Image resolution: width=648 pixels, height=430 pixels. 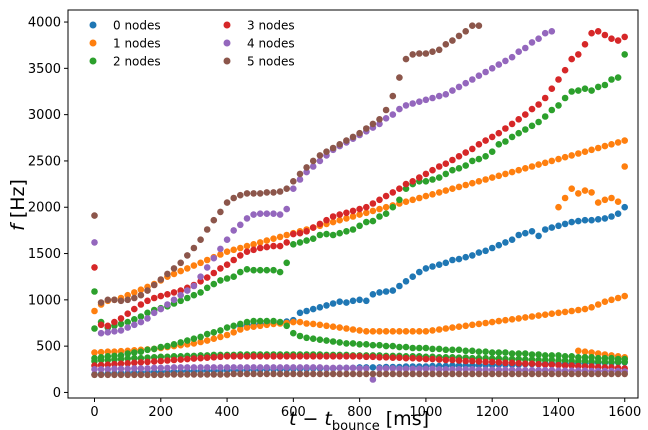 I want to click on legend-label: 5 nodes, so click(x=271, y=62).